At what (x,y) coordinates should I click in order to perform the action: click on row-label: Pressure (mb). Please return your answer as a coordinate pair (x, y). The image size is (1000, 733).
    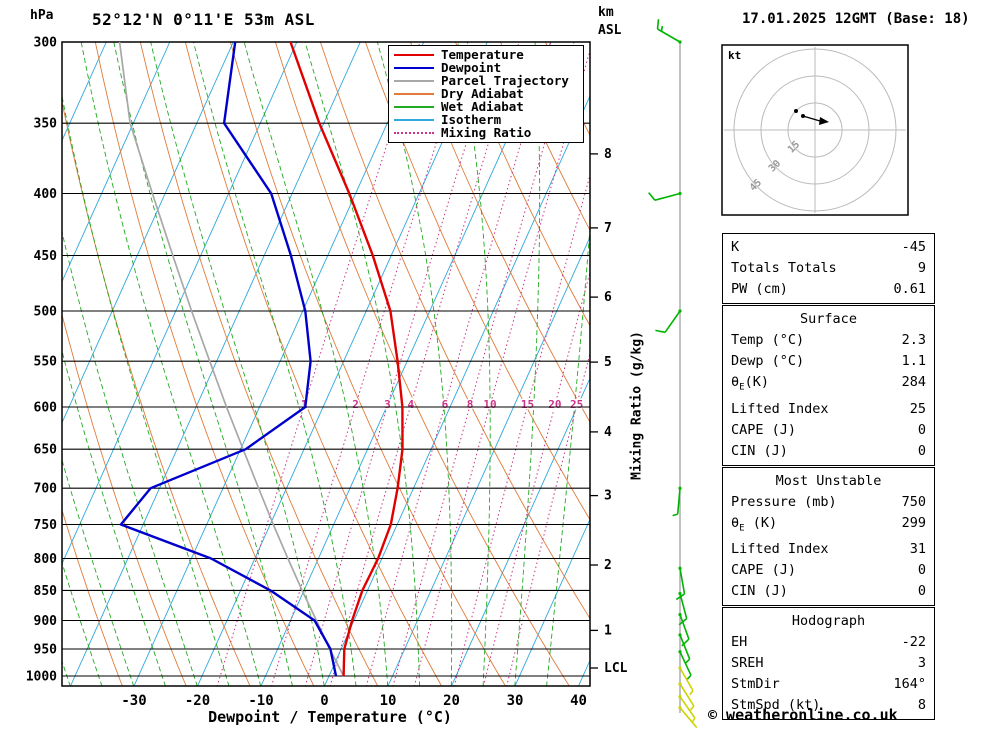
    Looking at the image, I should click on (784, 501).